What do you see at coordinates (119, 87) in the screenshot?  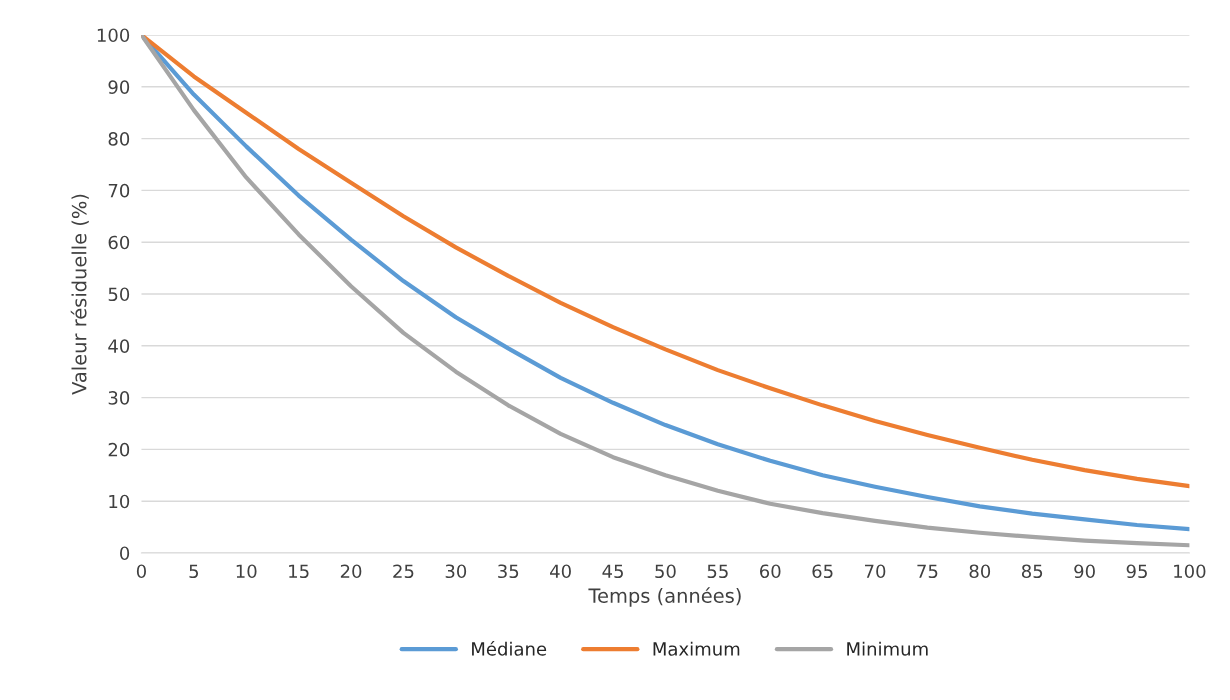 I see `y-tick-label: 90` at bounding box center [119, 87].